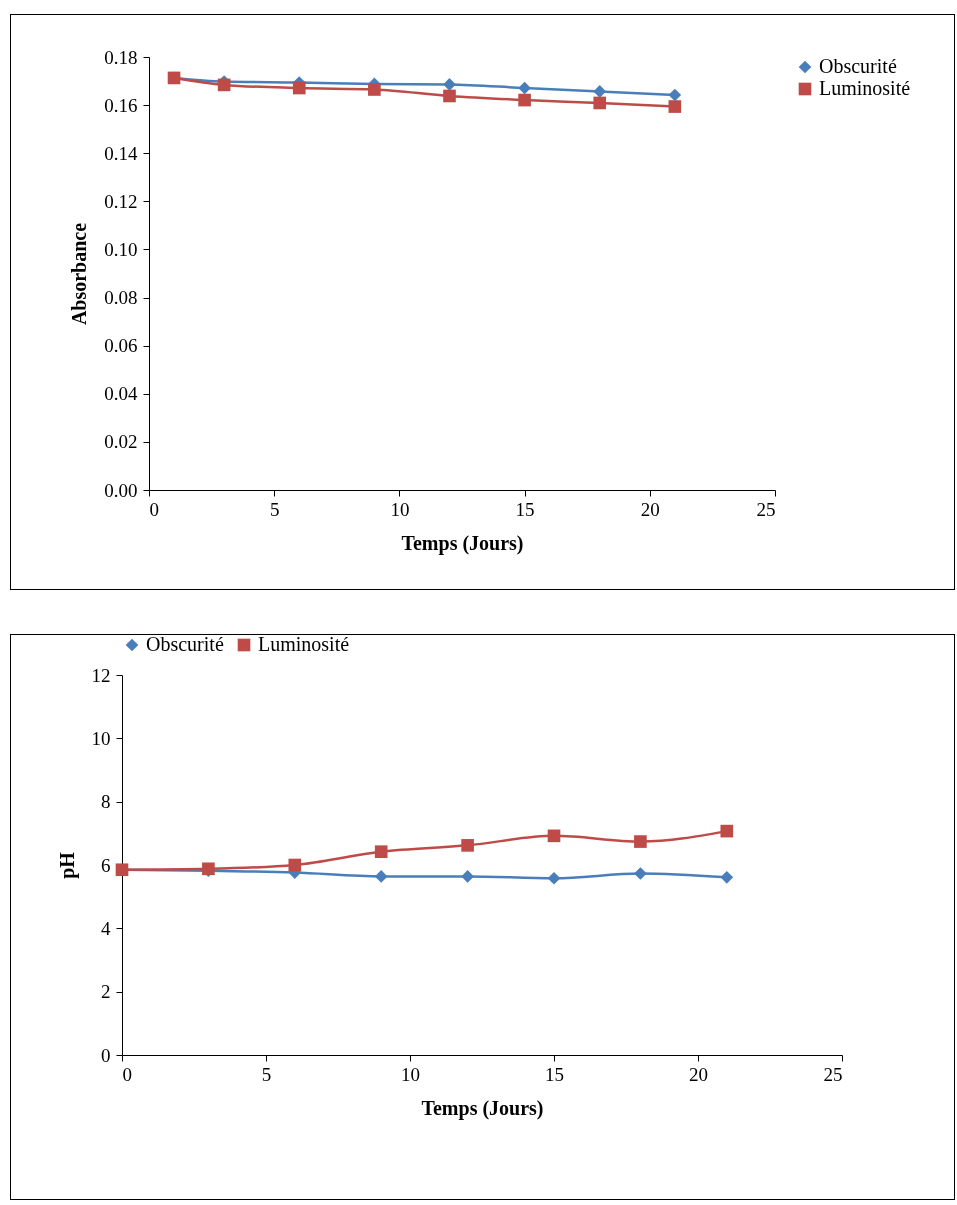  I want to click on y-tick-label: 4, so click(106, 928).